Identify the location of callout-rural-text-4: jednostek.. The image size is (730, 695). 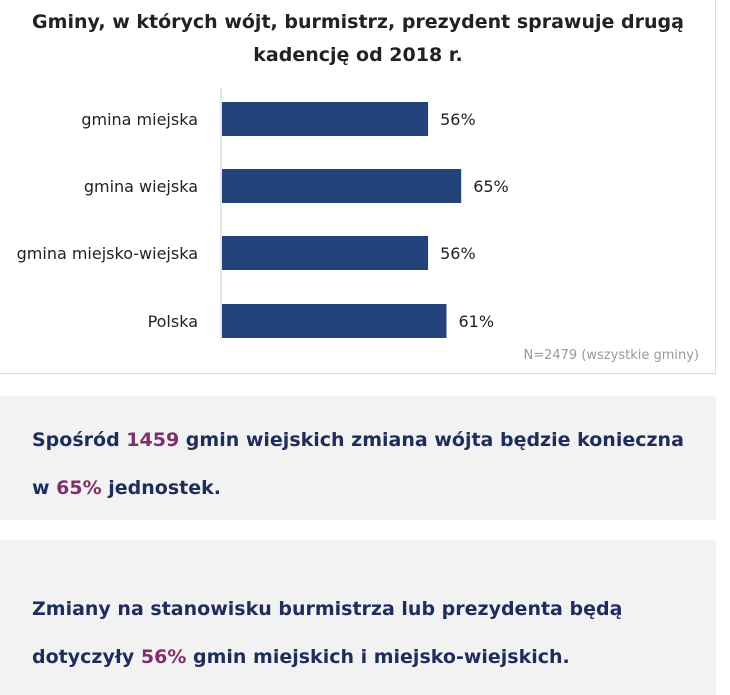
(161, 488).